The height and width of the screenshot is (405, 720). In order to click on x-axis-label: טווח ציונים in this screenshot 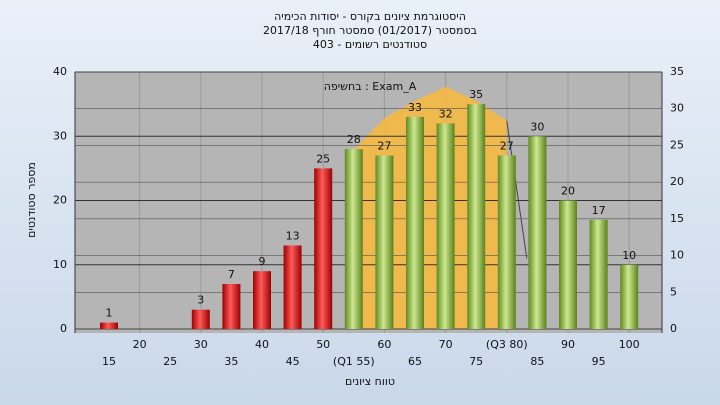, I will do `click(370, 381)`.